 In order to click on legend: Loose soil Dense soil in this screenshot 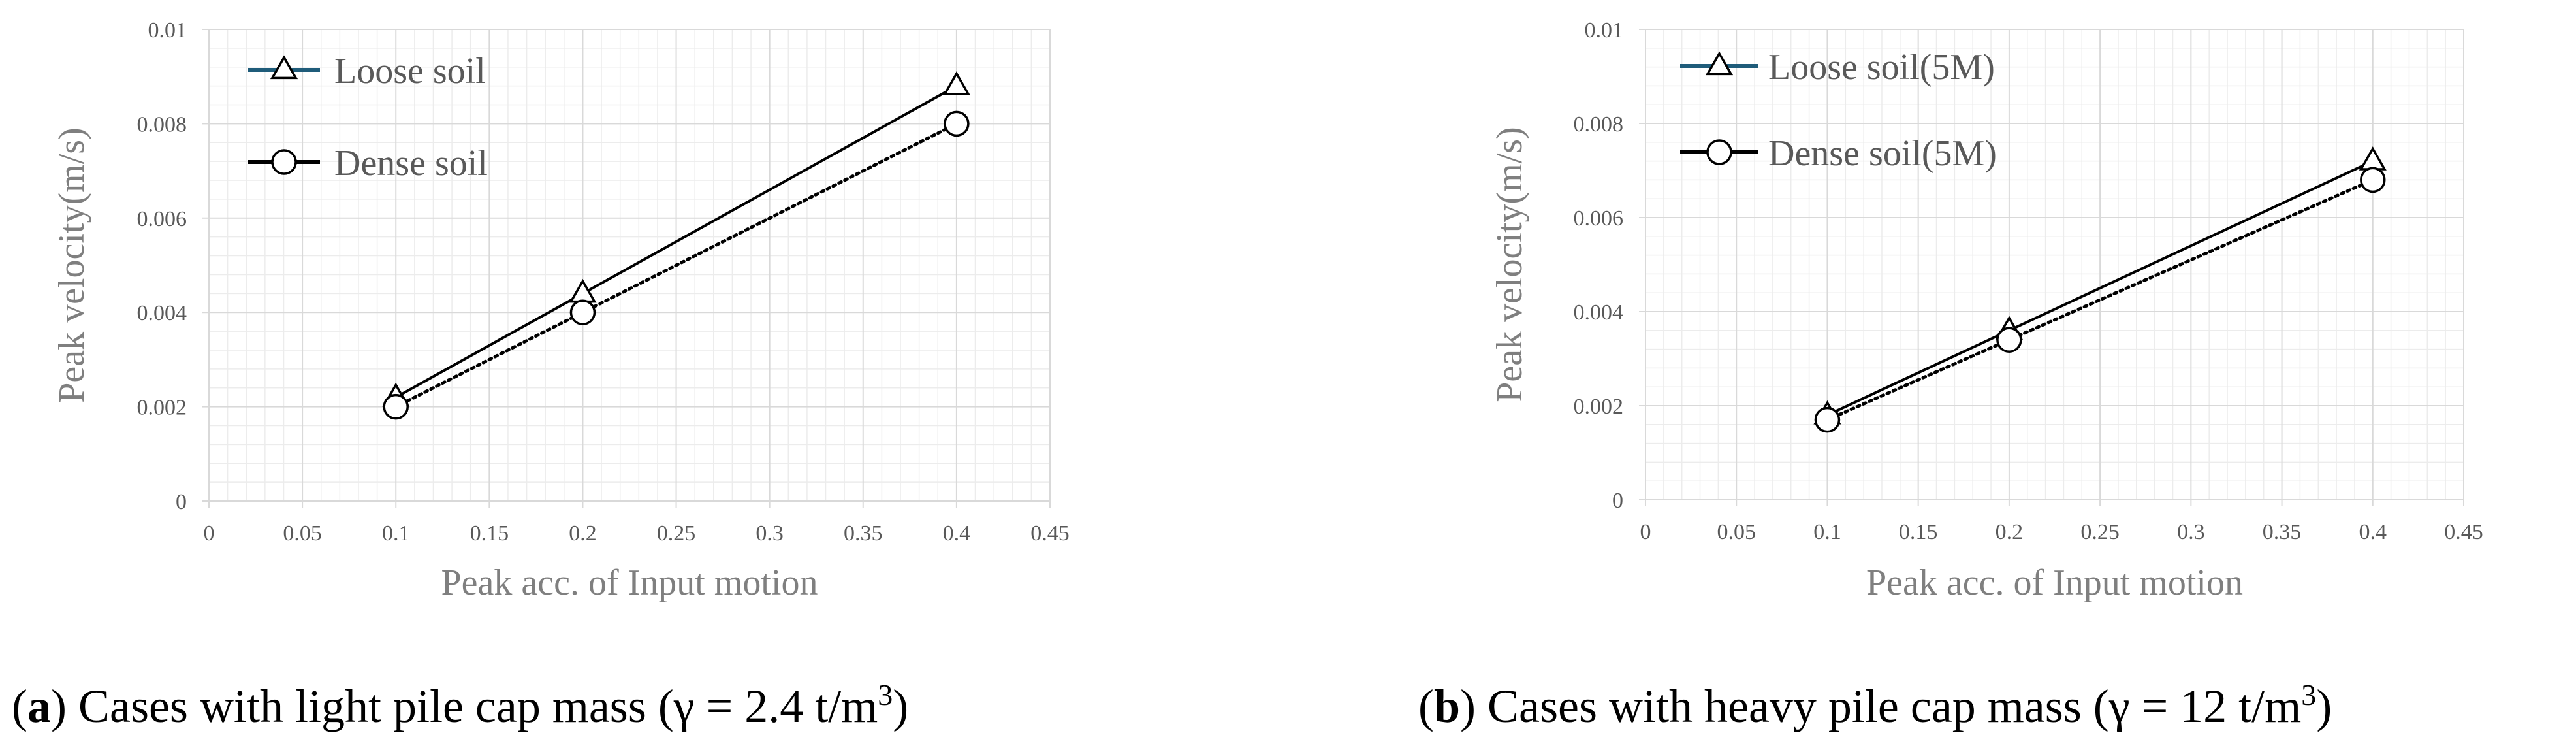, I will do `click(368, 117)`.